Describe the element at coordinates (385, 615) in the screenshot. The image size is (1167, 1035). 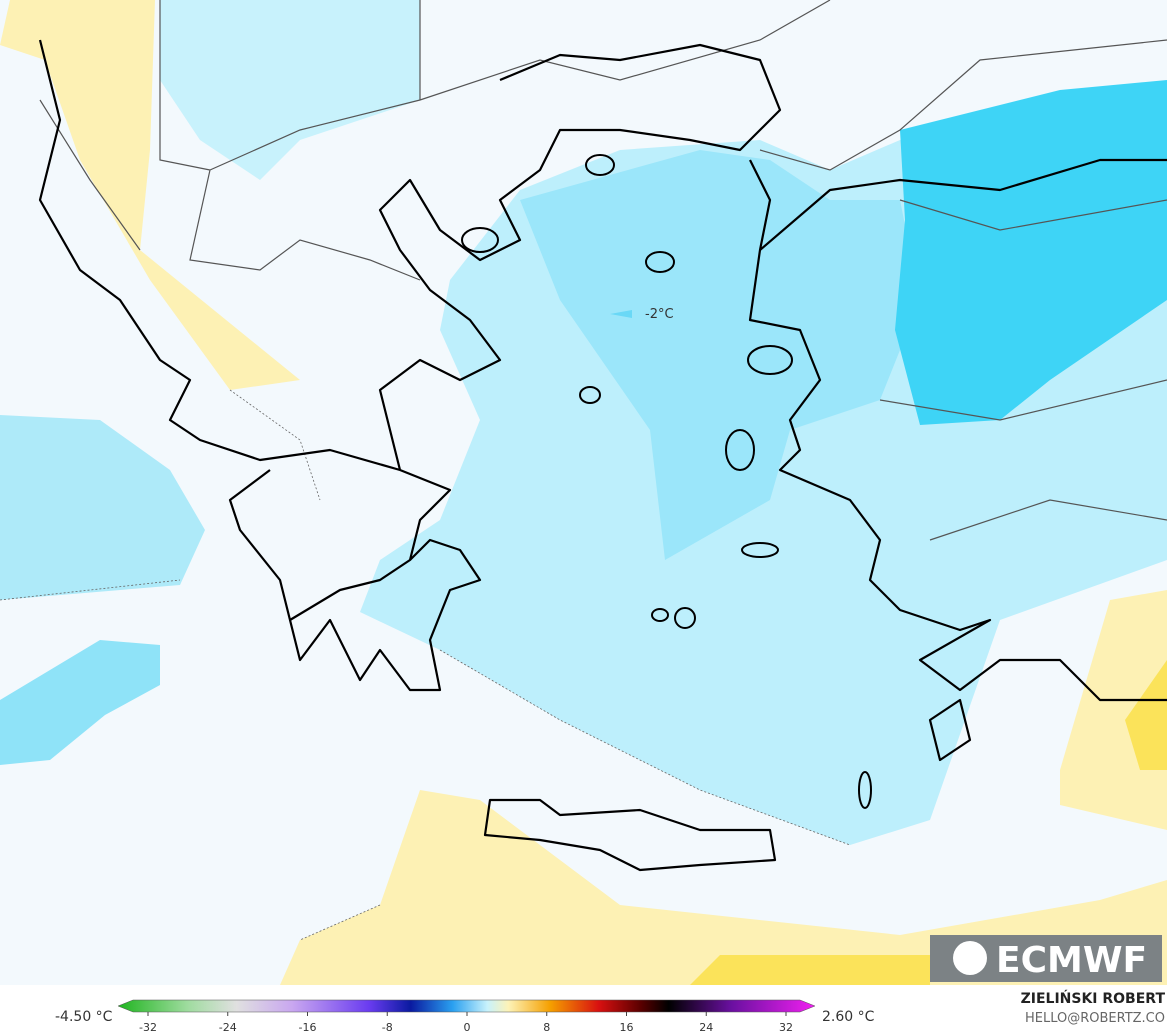
I see `coastline-peloponnese` at that location.